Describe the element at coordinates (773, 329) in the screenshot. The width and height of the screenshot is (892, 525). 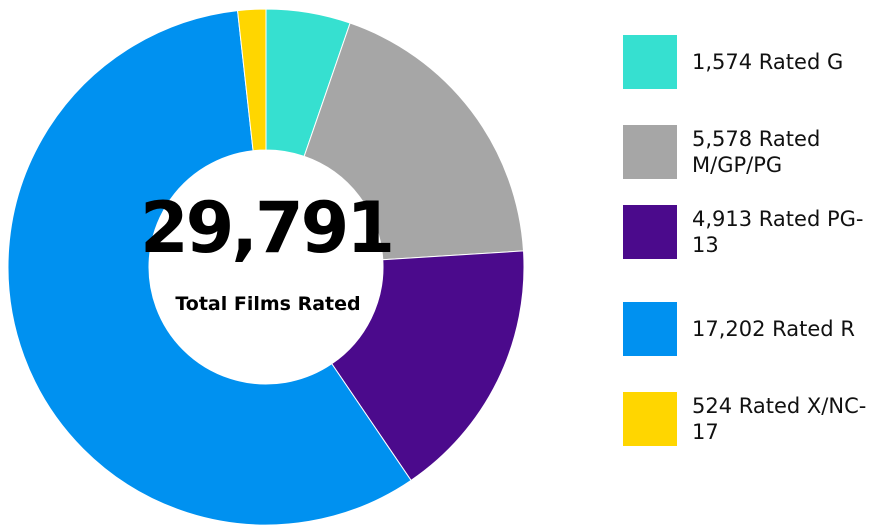
I see `legend-label: 17,202 Rated R` at that location.